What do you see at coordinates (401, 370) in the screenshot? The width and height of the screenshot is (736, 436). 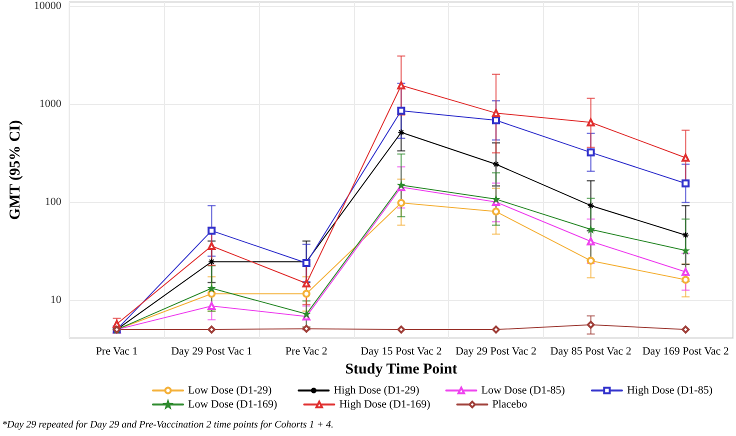 I see `x-axis-title: Study Time Point` at bounding box center [401, 370].